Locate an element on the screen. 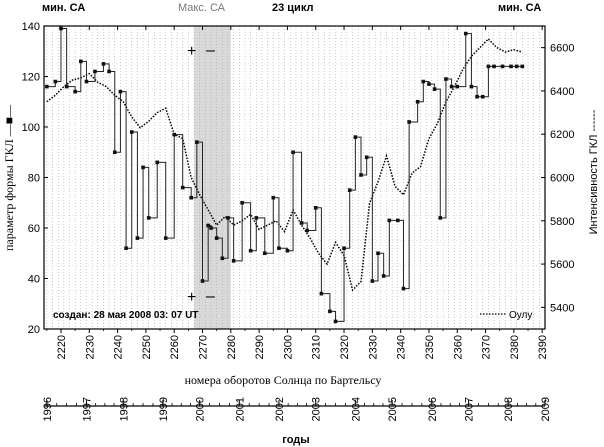 Image resolution: width=604 pixels, height=447 pixels. y-left-tick-label: 40 is located at coordinates (34, 280).